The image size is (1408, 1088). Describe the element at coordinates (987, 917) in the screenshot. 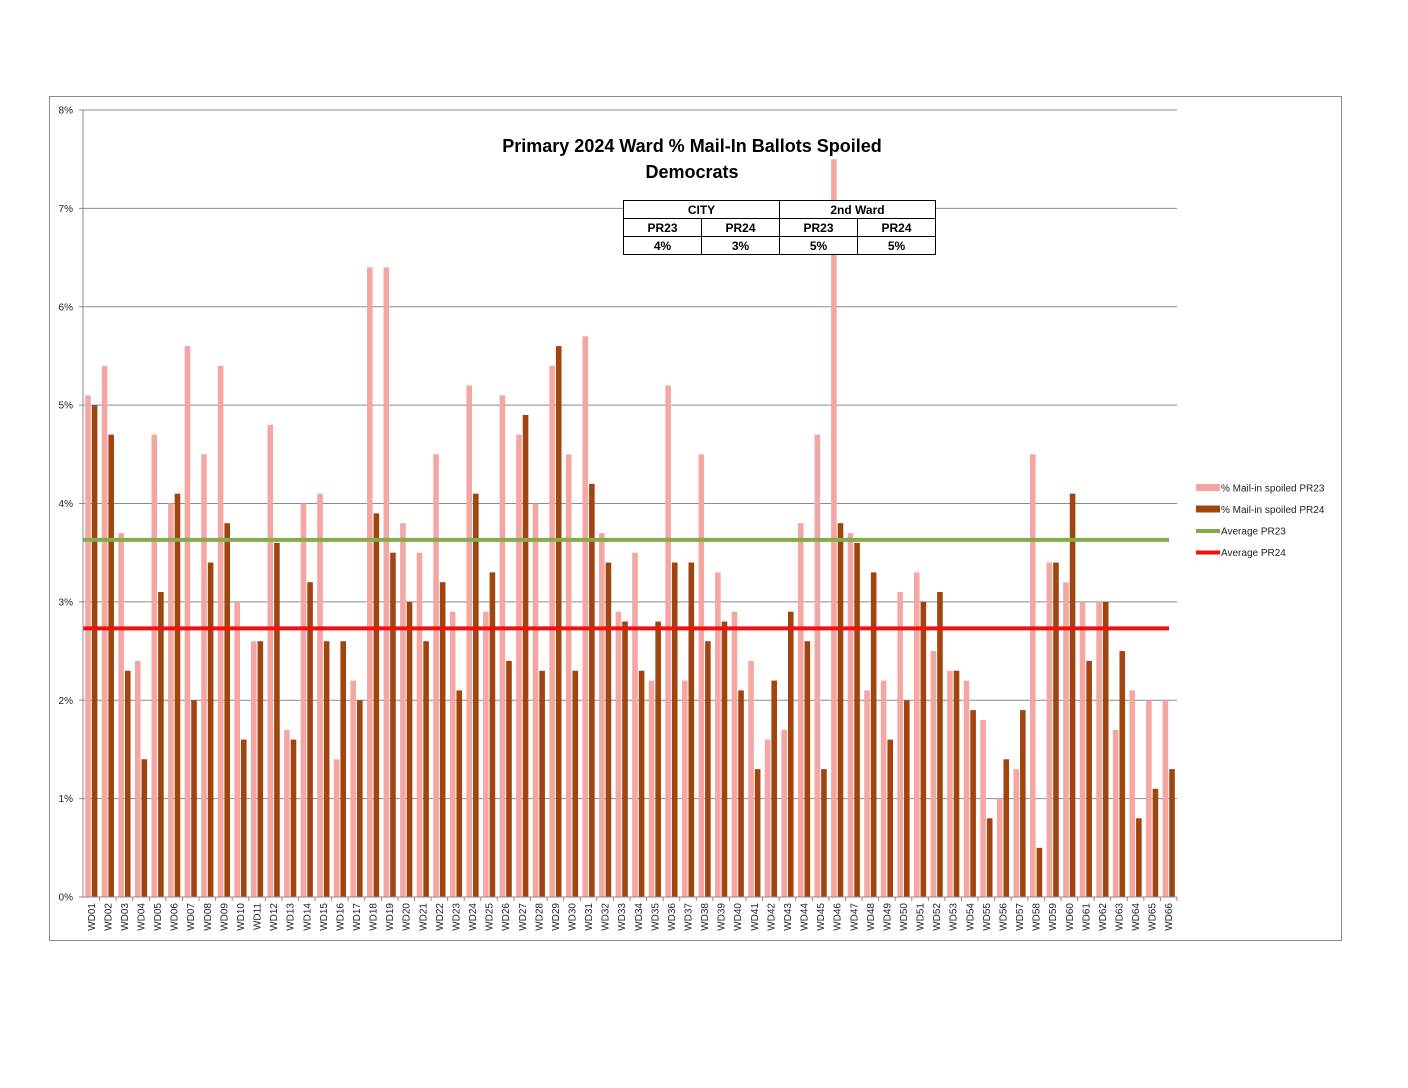

I see `x-tick-label: WD55` at that location.